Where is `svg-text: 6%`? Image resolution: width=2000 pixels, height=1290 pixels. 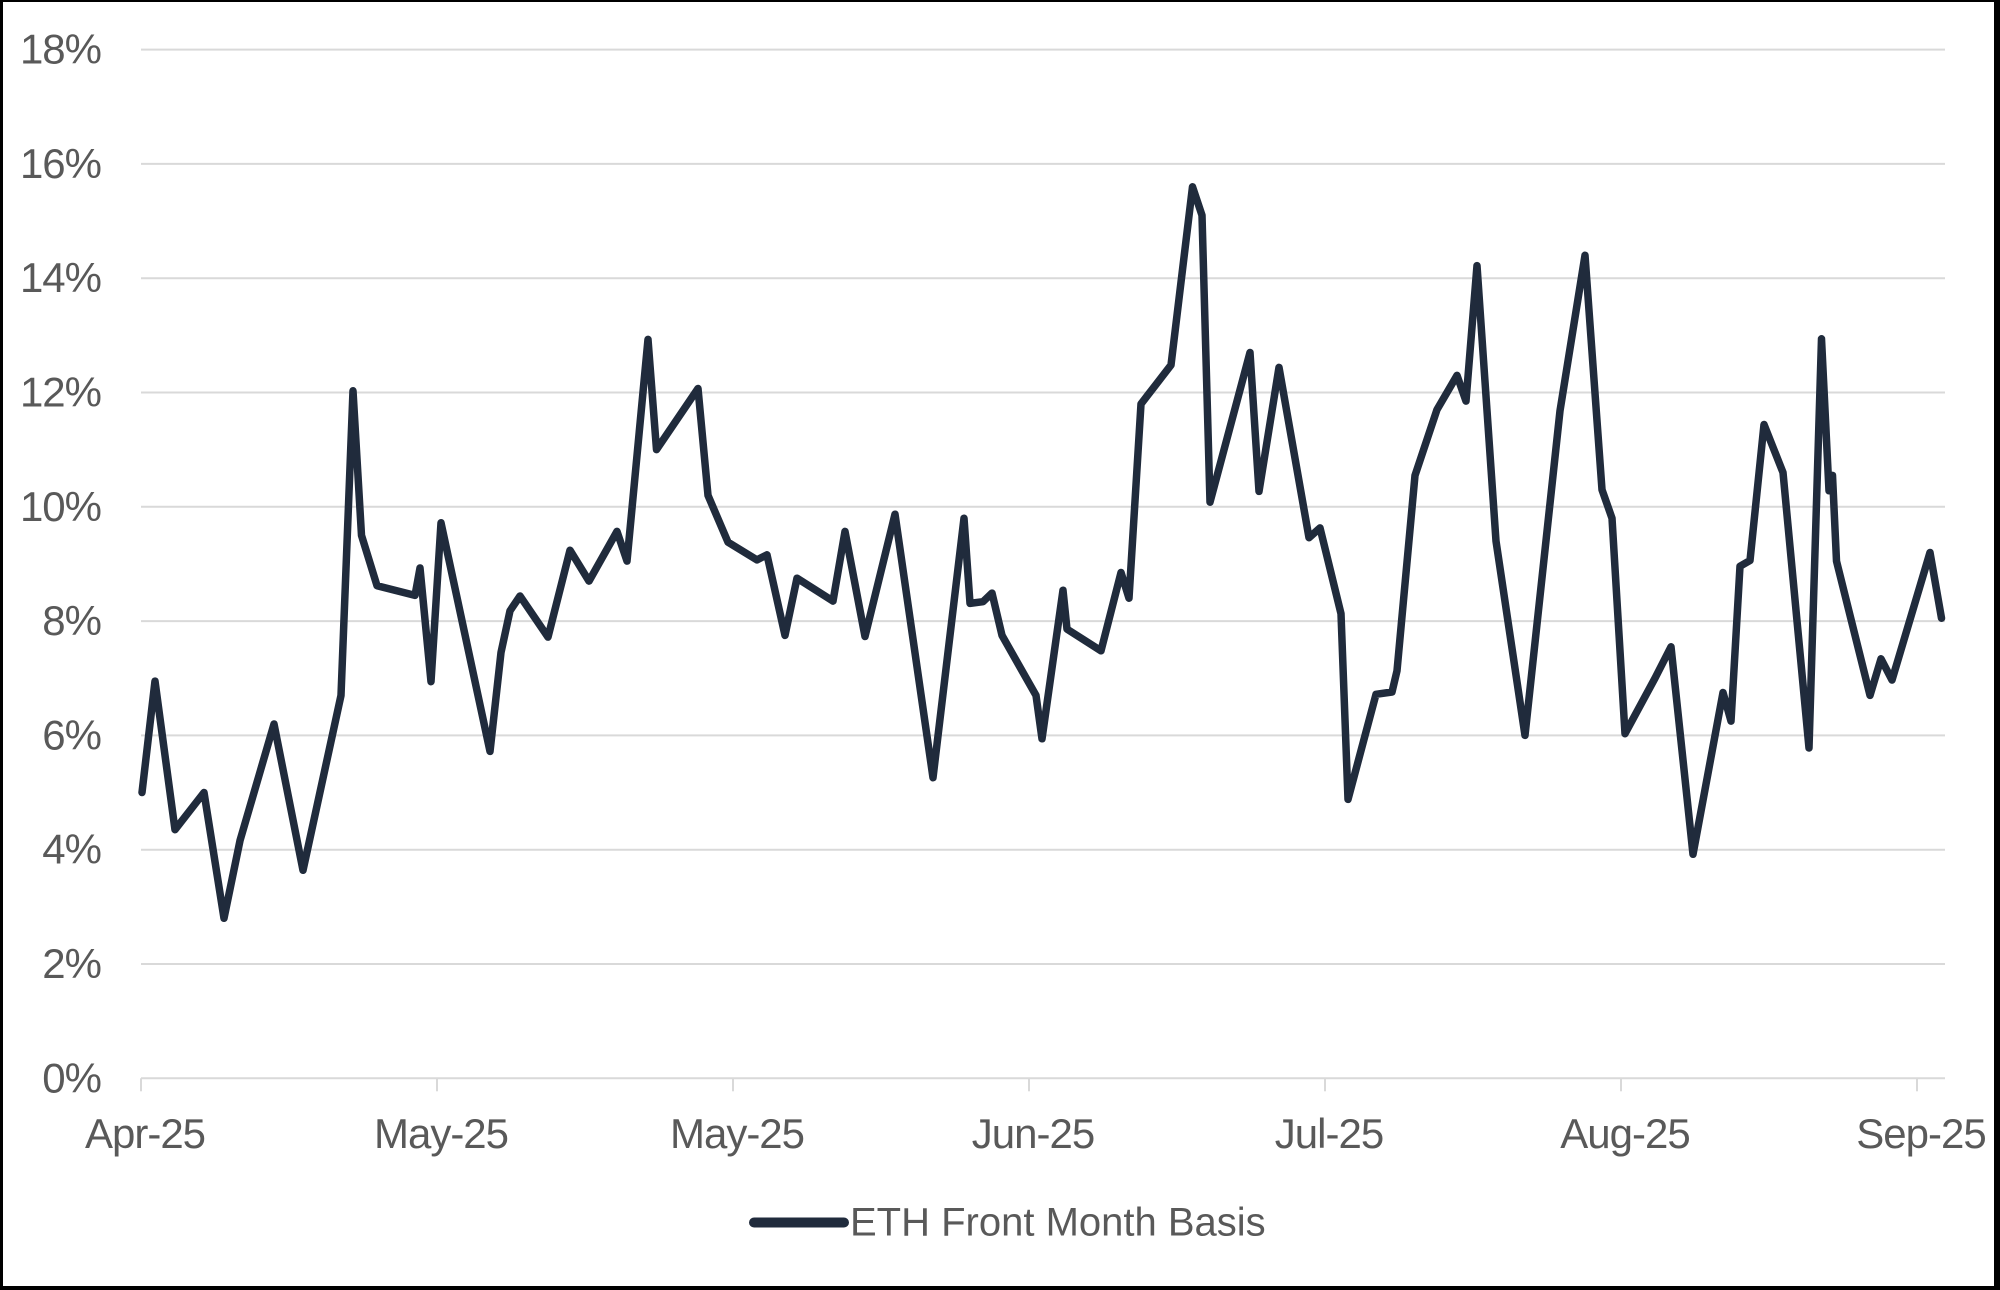
svg-text: 6% is located at coordinates (71, 734).